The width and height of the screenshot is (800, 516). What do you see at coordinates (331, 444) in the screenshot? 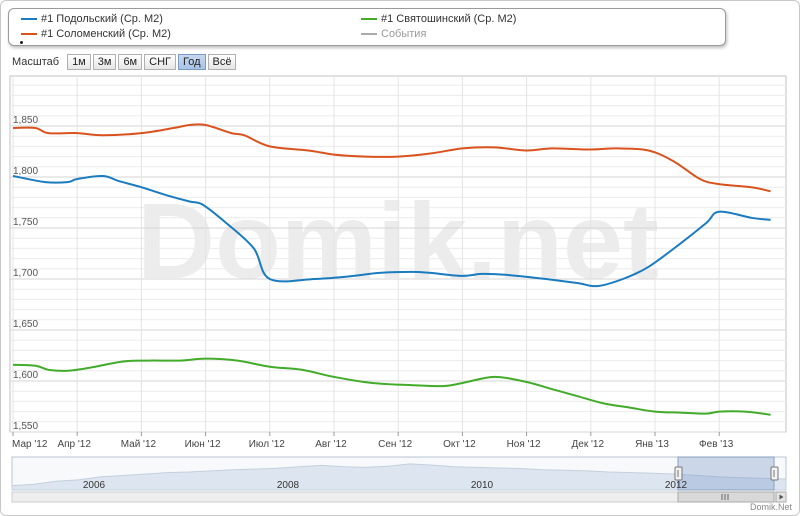
I see `x-tick-label: Авг '12` at bounding box center [331, 444].